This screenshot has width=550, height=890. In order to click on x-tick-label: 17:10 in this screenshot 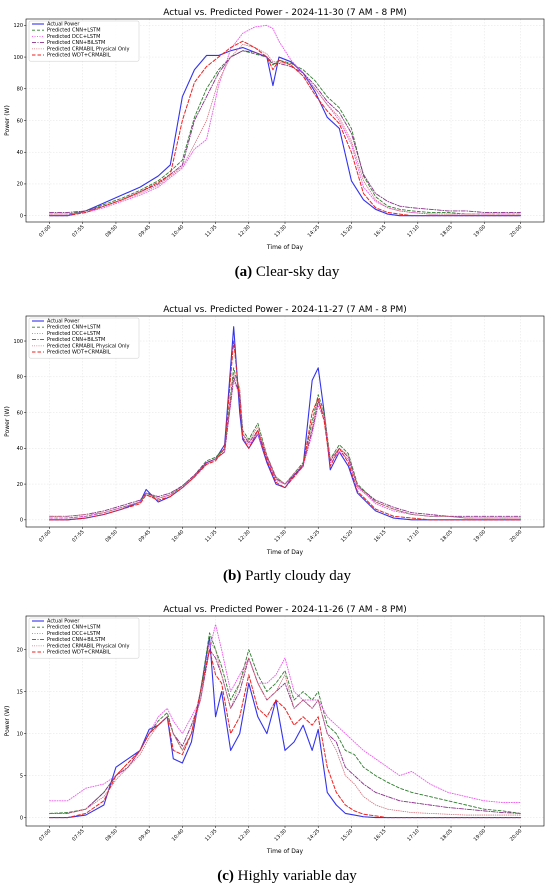, I will do `click(413, 536)`.